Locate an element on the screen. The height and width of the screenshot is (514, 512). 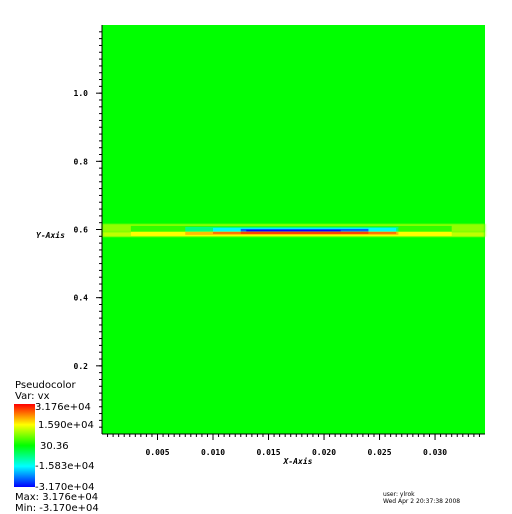
x-tick-label: 0.030 is located at coordinates (435, 452).